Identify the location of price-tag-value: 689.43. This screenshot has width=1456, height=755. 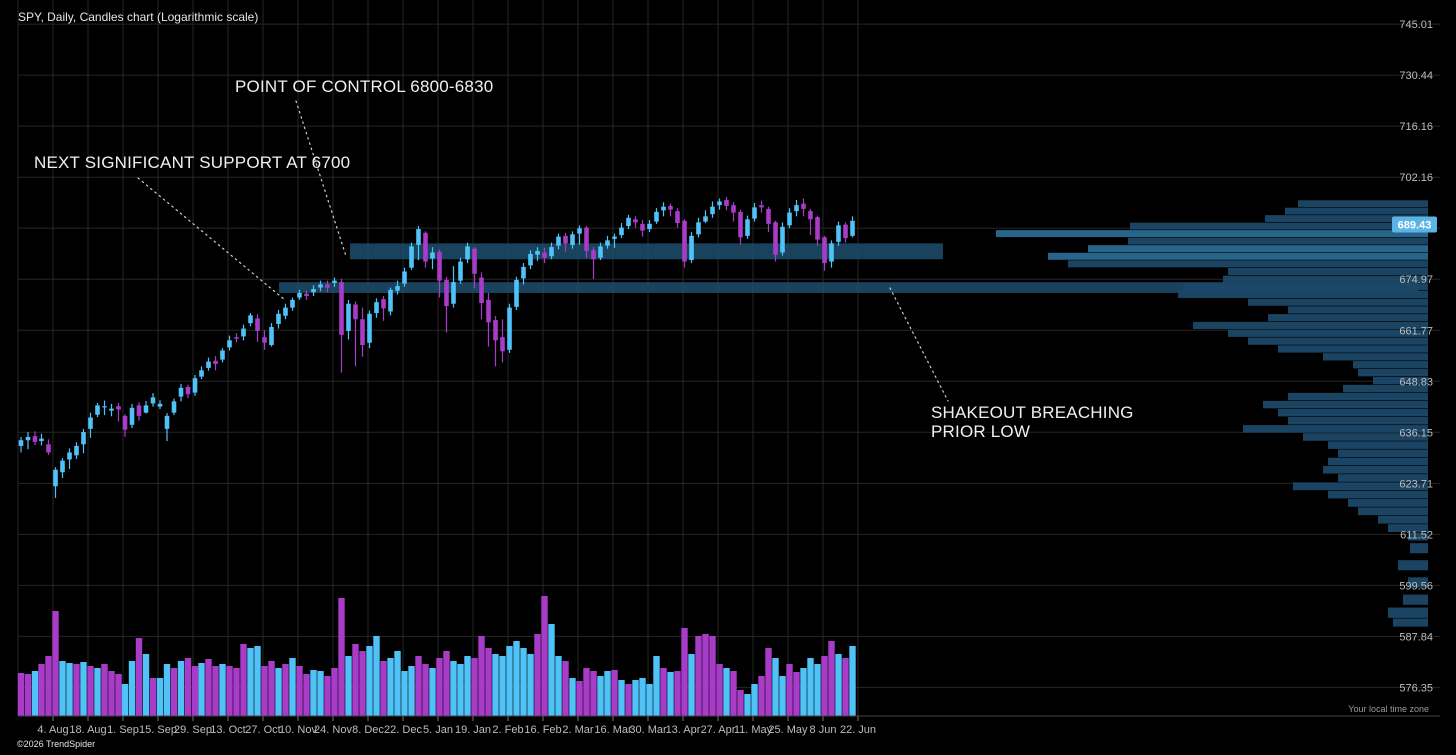
(1415, 225).